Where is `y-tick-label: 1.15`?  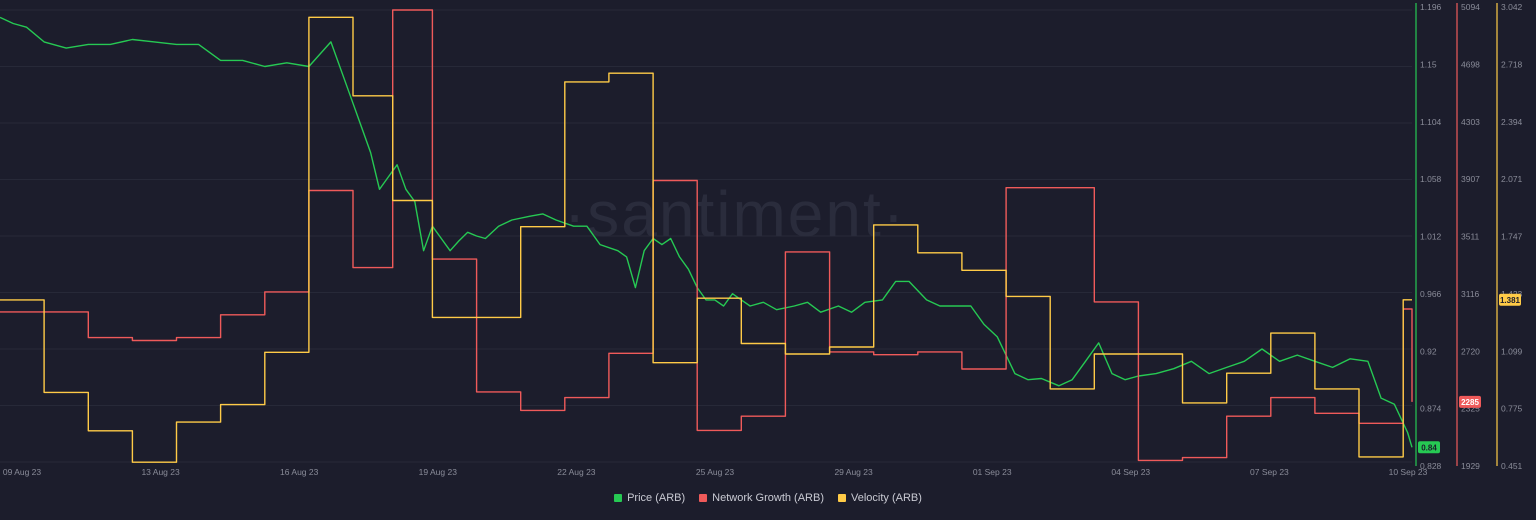
y-tick-label: 1.15 is located at coordinates (1428, 64).